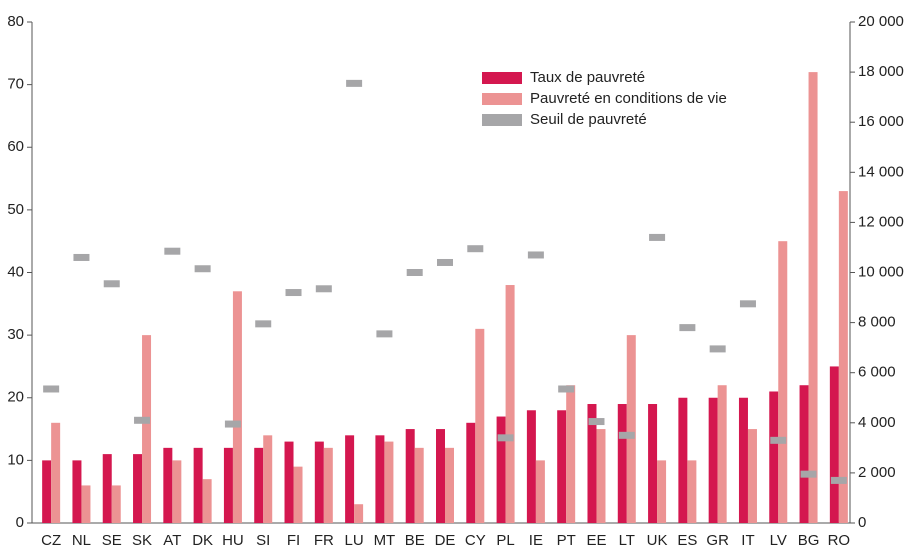 This screenshot has width=915, height=549. What do you see at coordinates (687, 540) in the screenshot?
I see `x-tick-label: ES` at bounding box center [687, 540].